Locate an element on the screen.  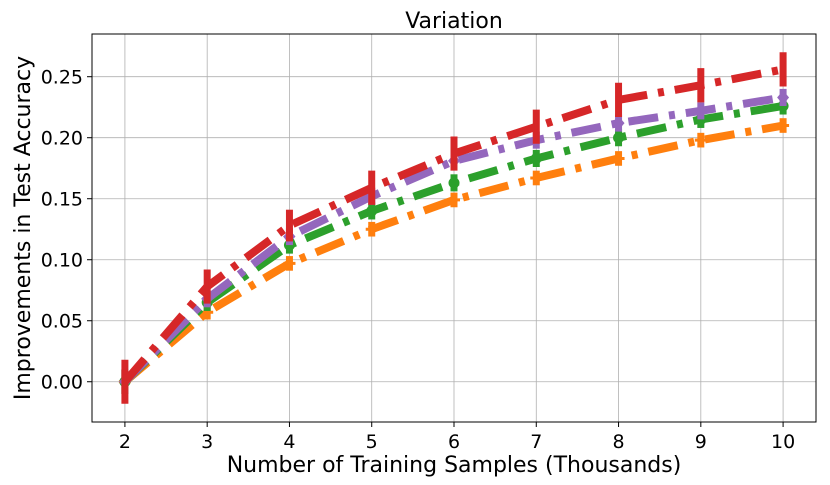
x-tick-label: 4 is located at coordinates (289, 442).